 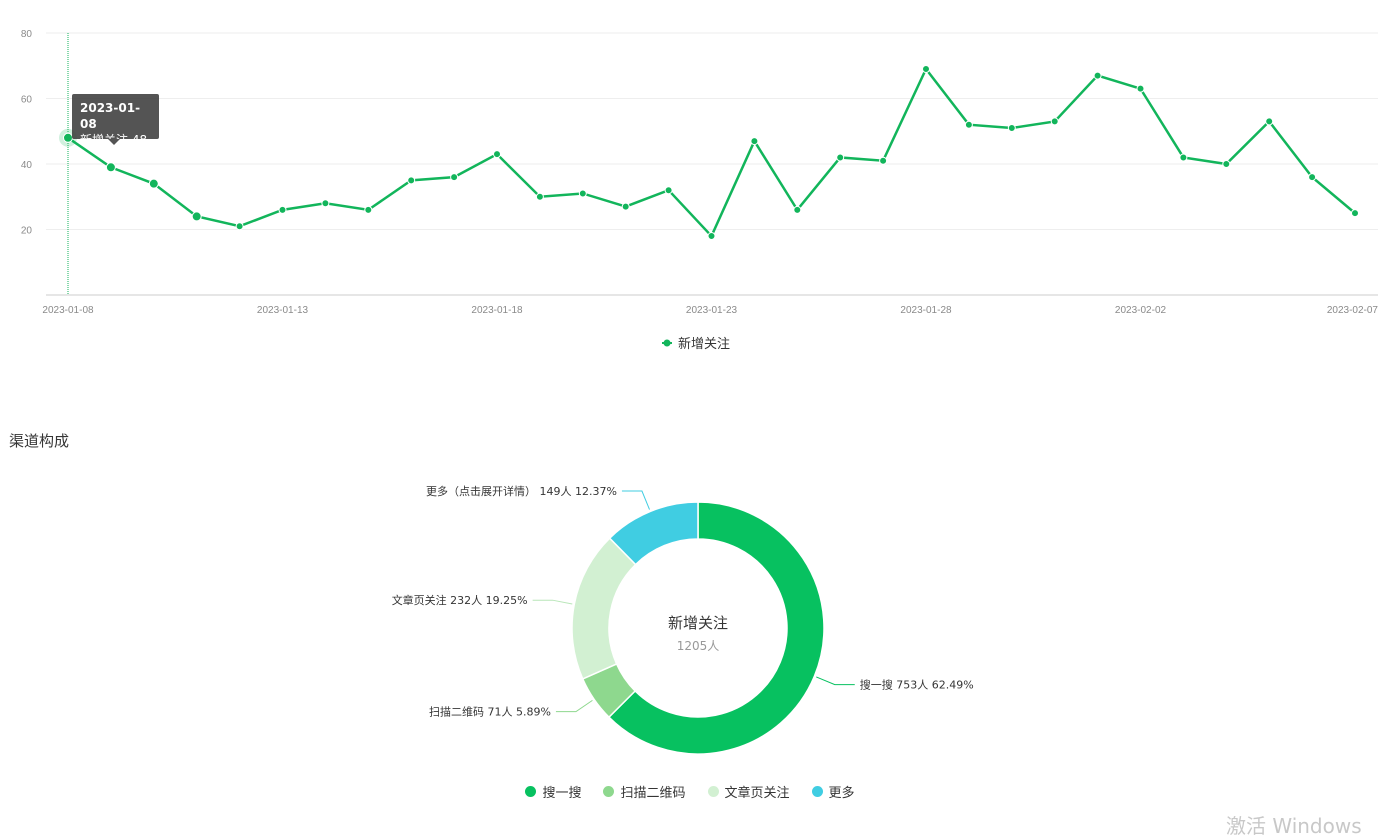 What do you see at coordinates (1294, 826) in the screenshot?
I see `windows-watermark: 激活 Windows` at bounding box center [1294, 826].